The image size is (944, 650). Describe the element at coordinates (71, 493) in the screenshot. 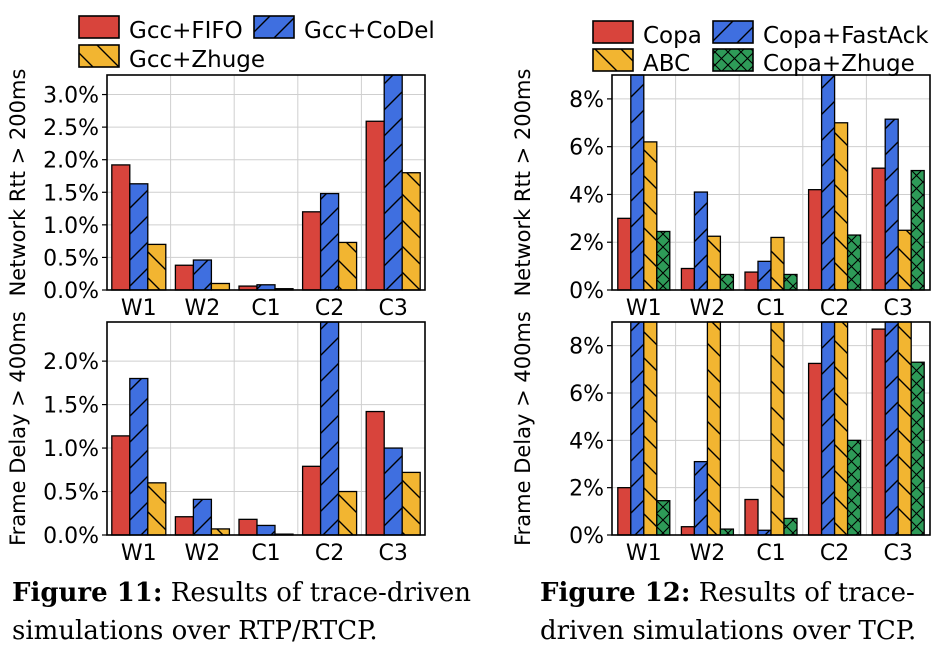

I see `chart-2-ytick-label: 0.5%` at that location.